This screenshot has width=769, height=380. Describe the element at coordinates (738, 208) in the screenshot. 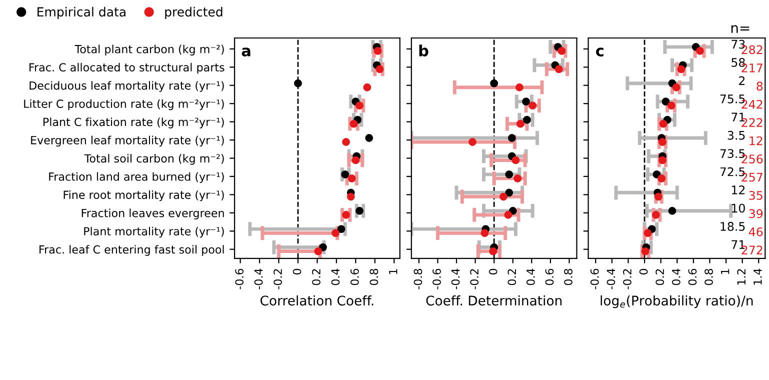

I see `annotation: 10` at that location.